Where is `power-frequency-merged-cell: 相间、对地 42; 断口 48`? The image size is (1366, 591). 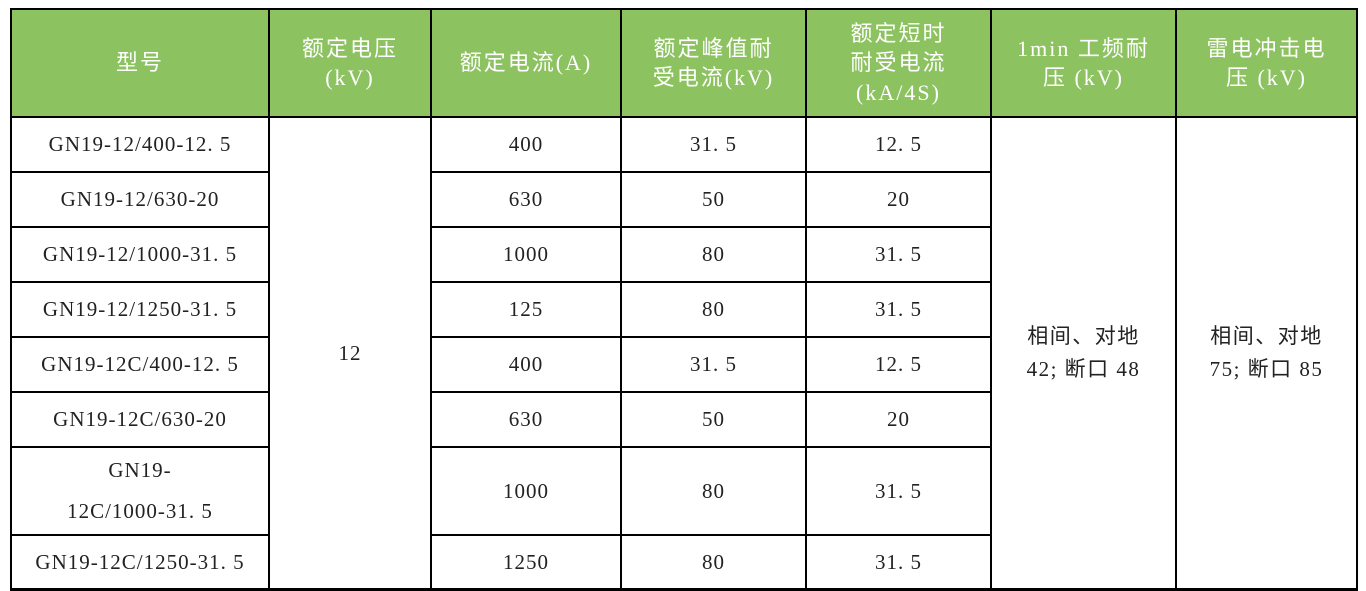
power-frequency-merged-cell: 相间、对地 42; 断口 48 is located at coordinates (1083, 353).